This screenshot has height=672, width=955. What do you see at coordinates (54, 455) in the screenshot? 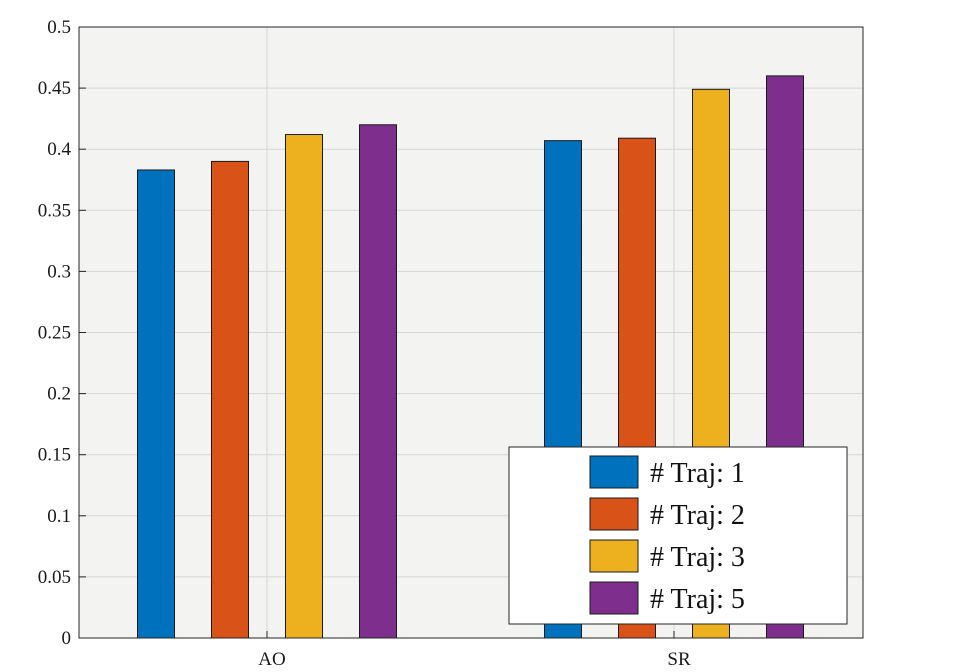
I see `y-tick-label: 0.15` at bounding box center [54, 455].